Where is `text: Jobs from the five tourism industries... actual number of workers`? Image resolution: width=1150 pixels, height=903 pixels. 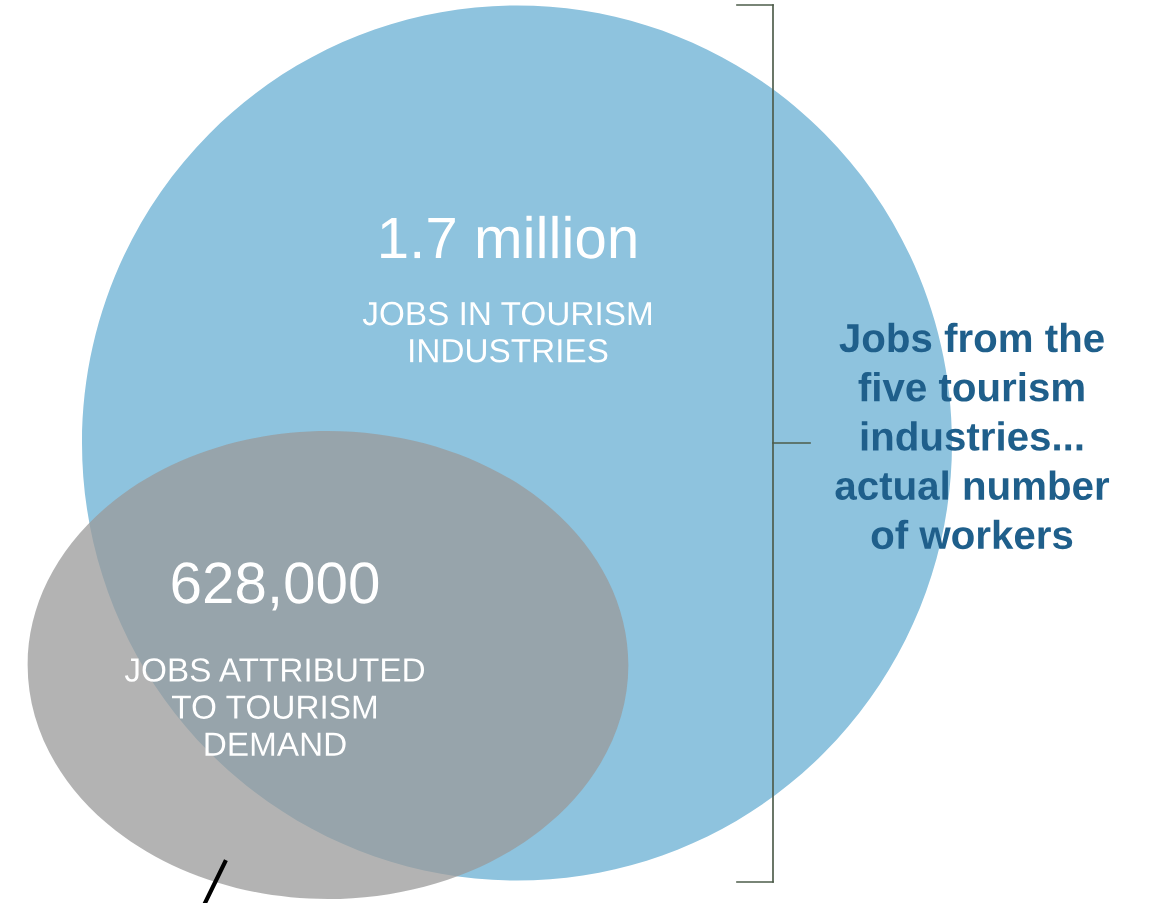
text: Jobs from the five tourism industries... actual number of workers is located at coordinates (972, 436).